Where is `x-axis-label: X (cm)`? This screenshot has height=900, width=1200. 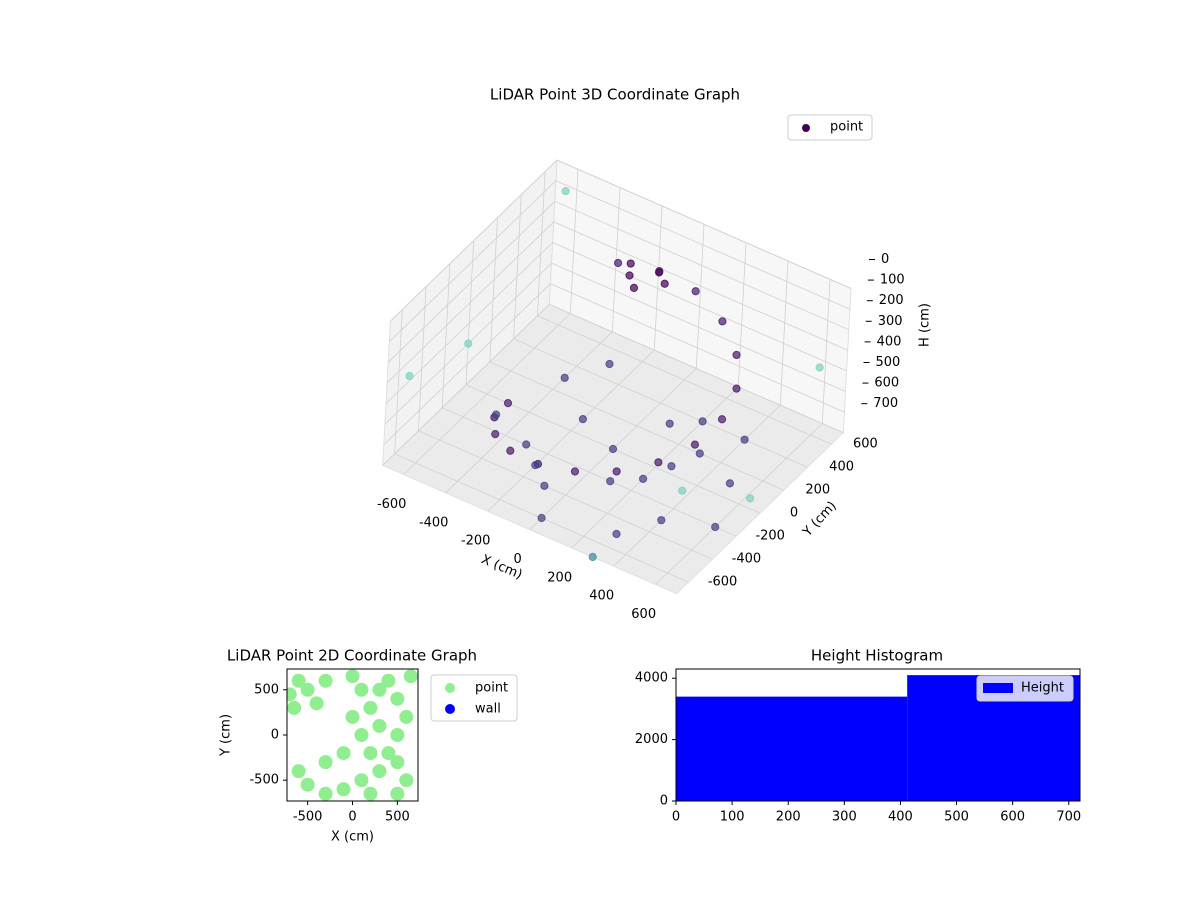
x-axis-label: X (cm) is located at coordinates (352, 837).